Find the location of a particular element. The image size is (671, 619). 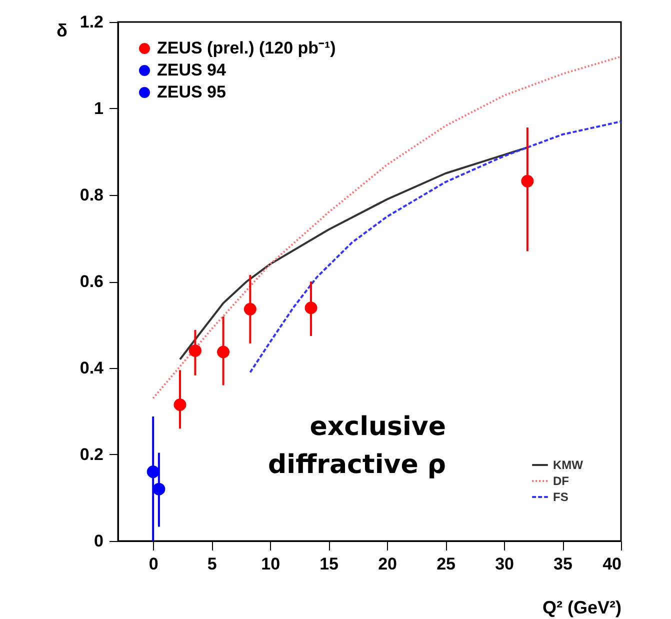

y-tick-label: 1 is located at coordinates (99, 108).